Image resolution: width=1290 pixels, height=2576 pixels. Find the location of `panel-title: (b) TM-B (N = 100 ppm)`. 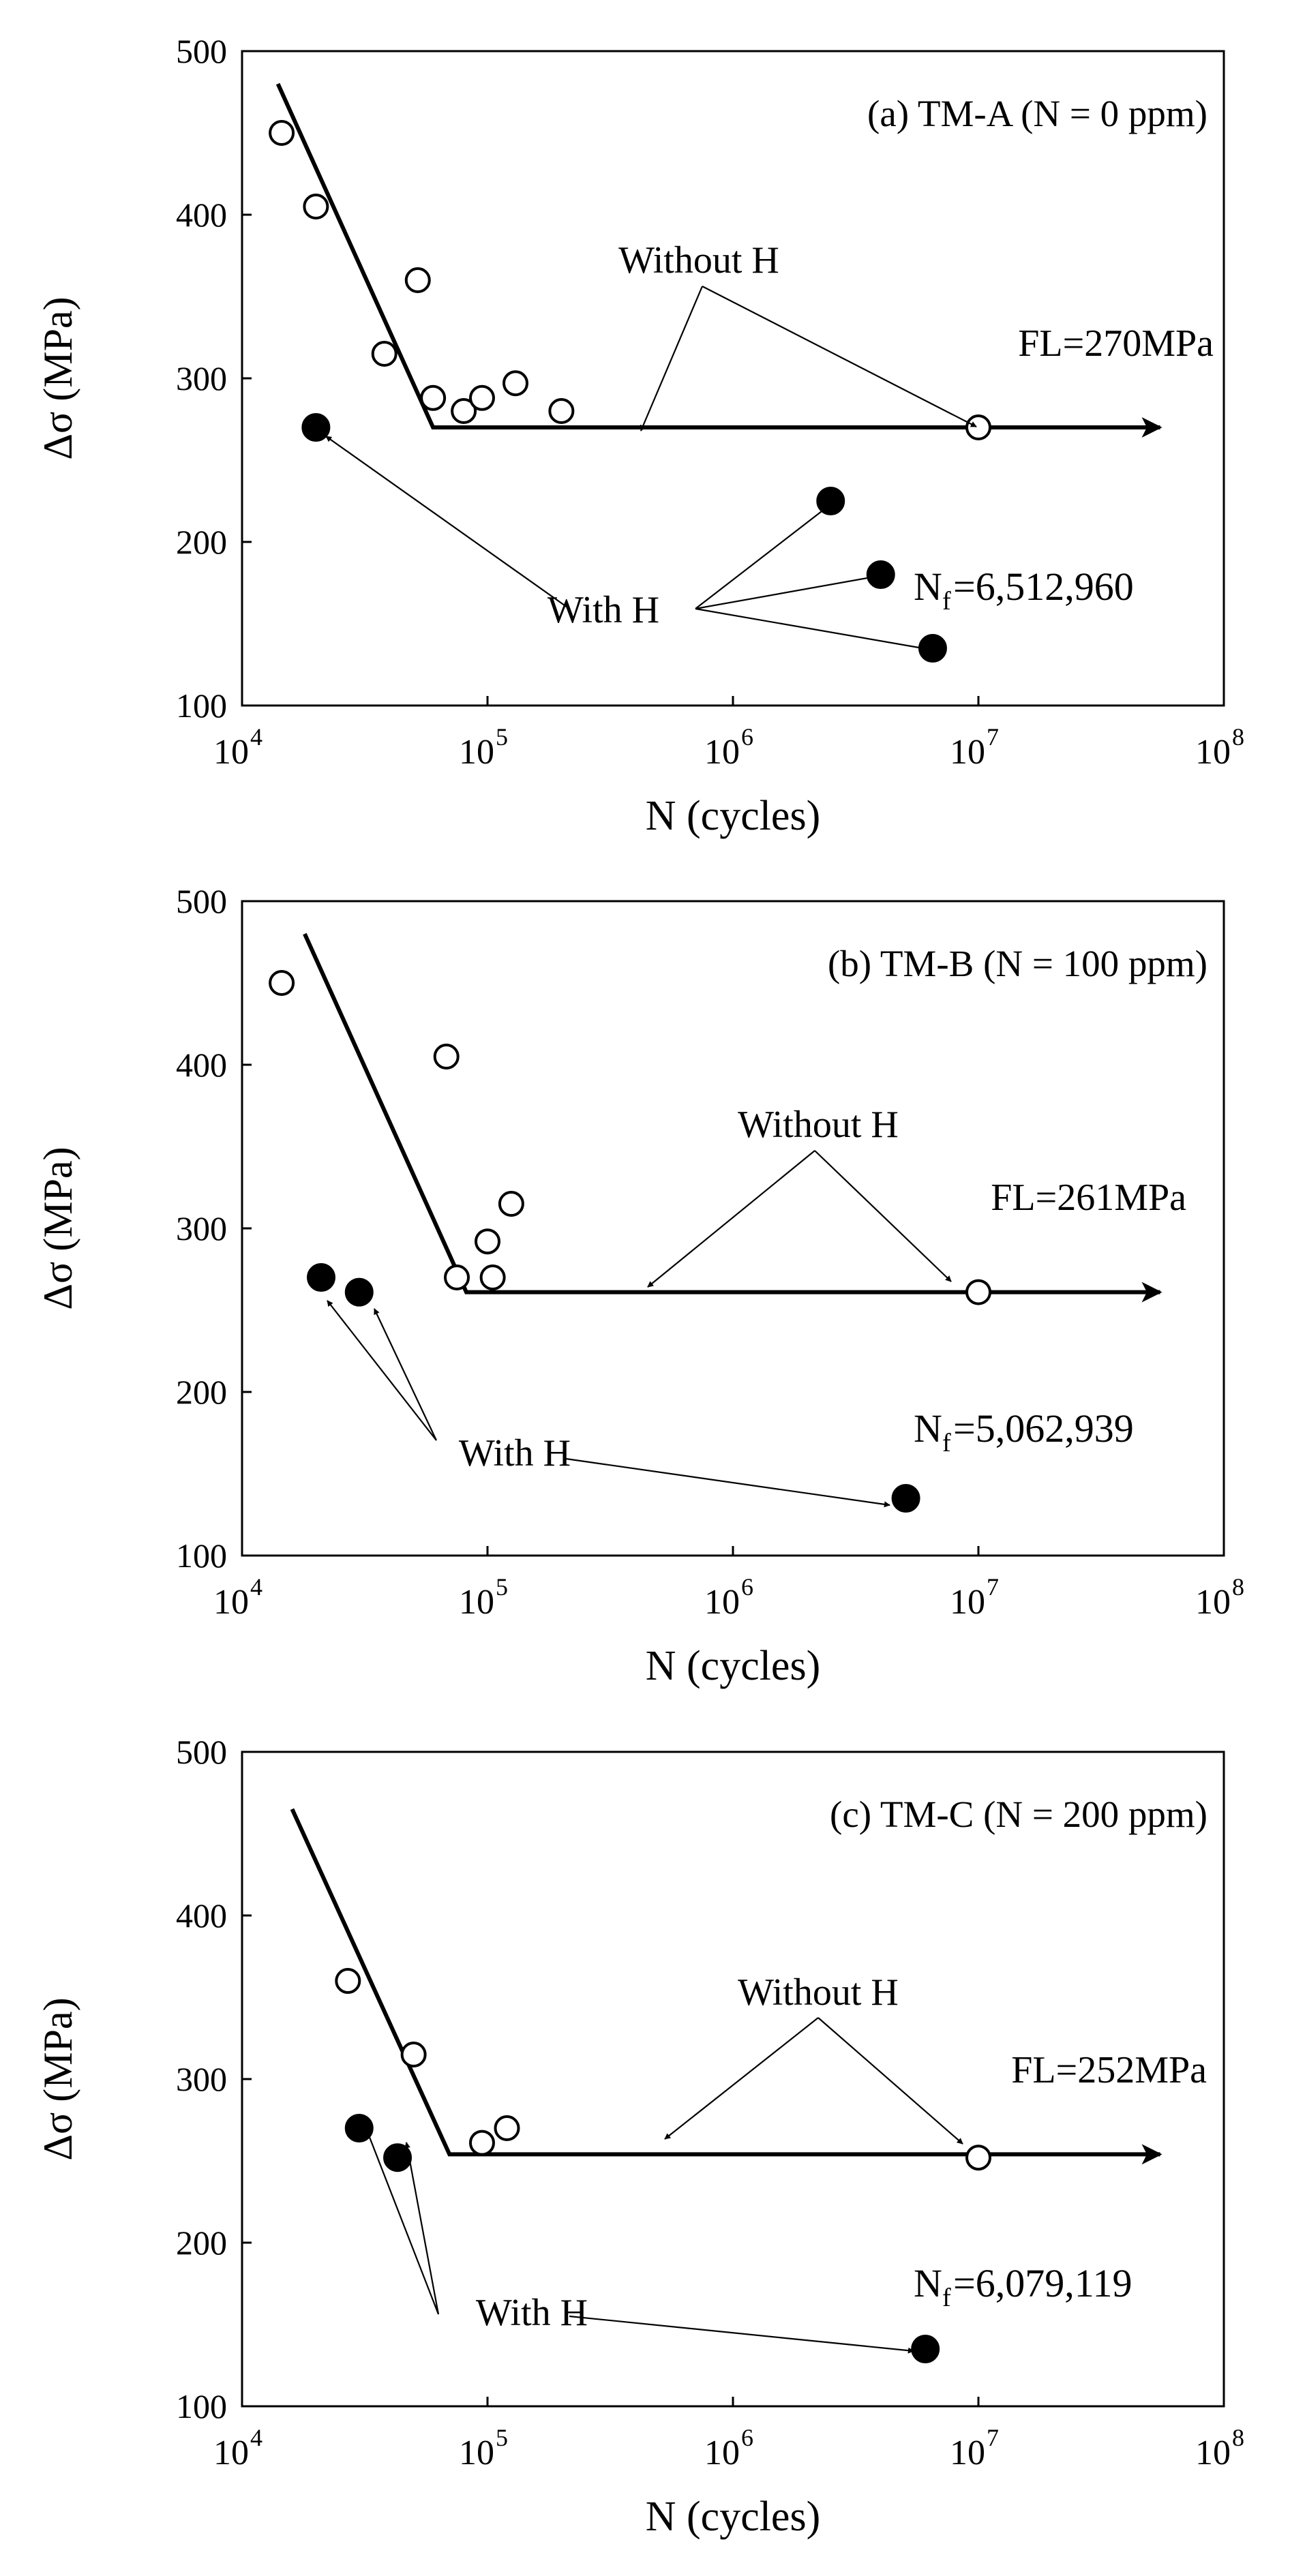

panel-title: (b) TM-B (N = 100 ppm) is located at coordinates (1018, 963).